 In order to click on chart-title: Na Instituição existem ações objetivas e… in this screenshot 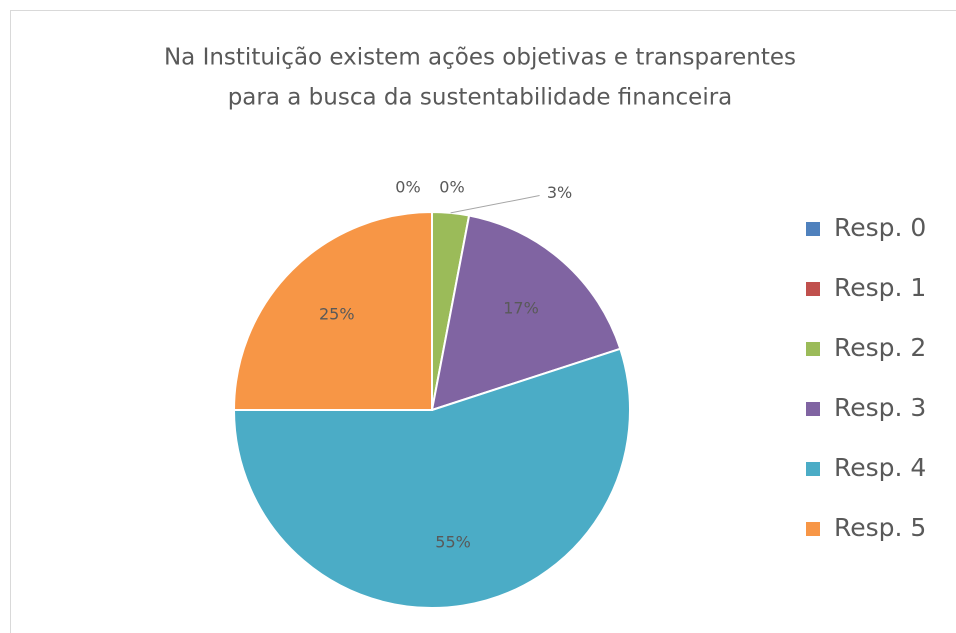, I will do `click(480, 58)`.